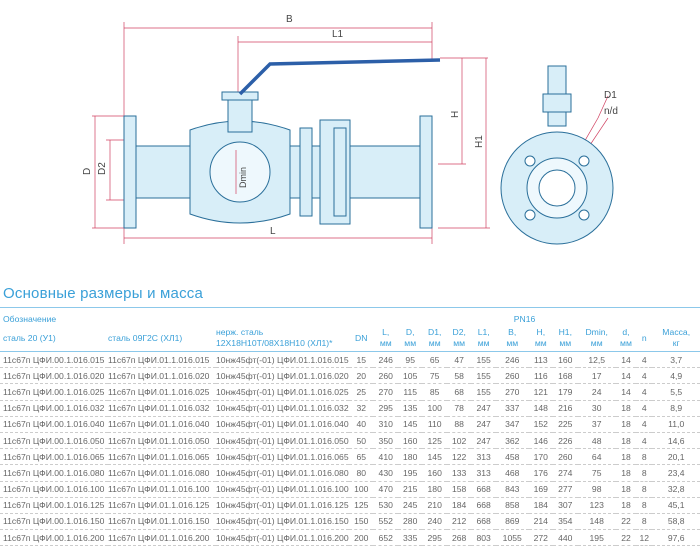  I want to click on table-cell: 216, so click(565, 408).